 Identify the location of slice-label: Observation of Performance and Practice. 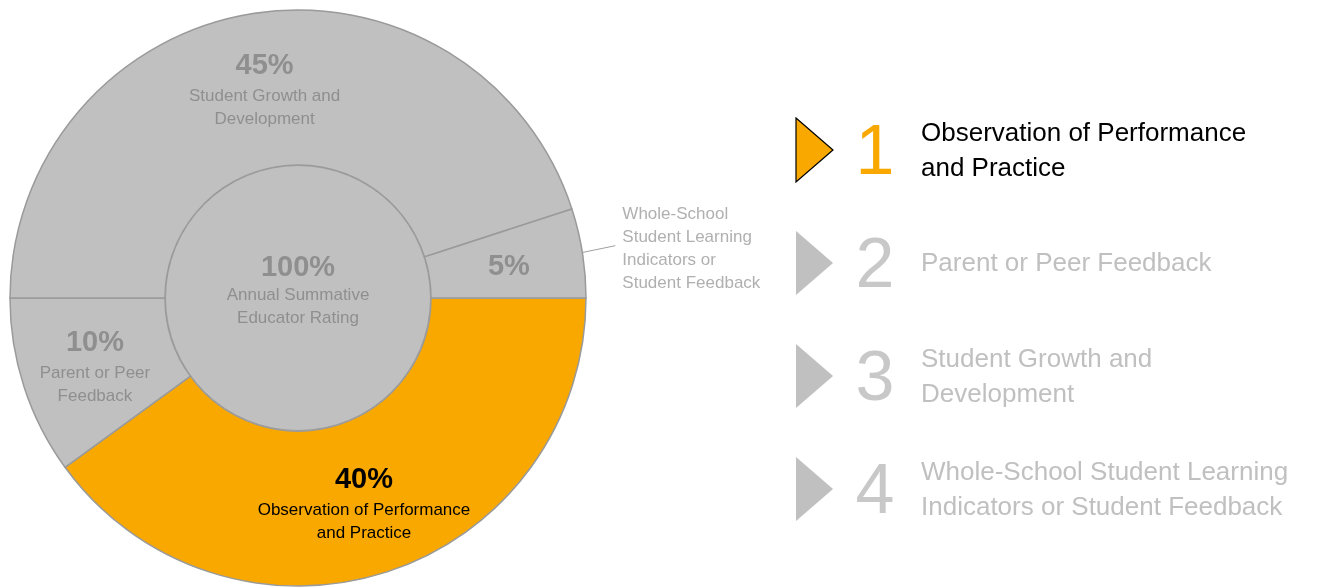
(364, 521).